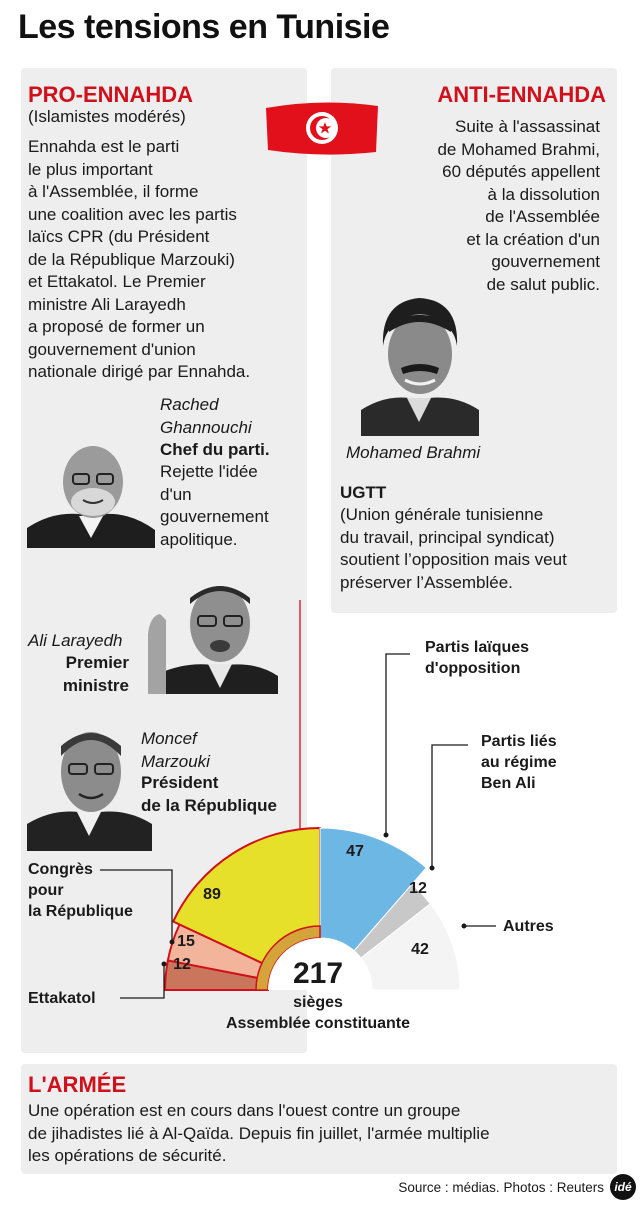 The height and width of the screenshot is (1208, 640). I want to click on photo-moncef-marzouki, so click(89, 778).